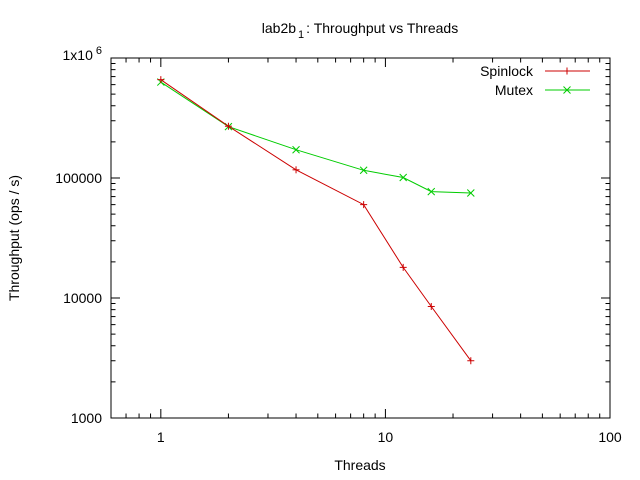 The image size is (640, 480). What do you see at coordinates (161, 437) in the screenshot?
I see `x-tick-label: 1` at bounding box center [161, 437].